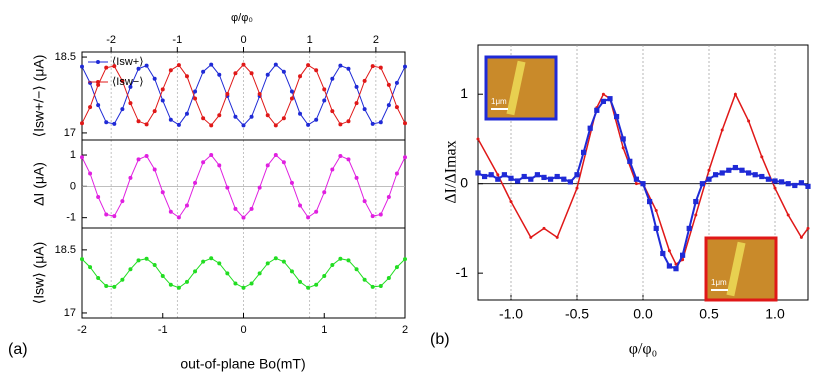 The image size is (830, 385). I want to click on top-tick-label: -2, so click(111, 40).